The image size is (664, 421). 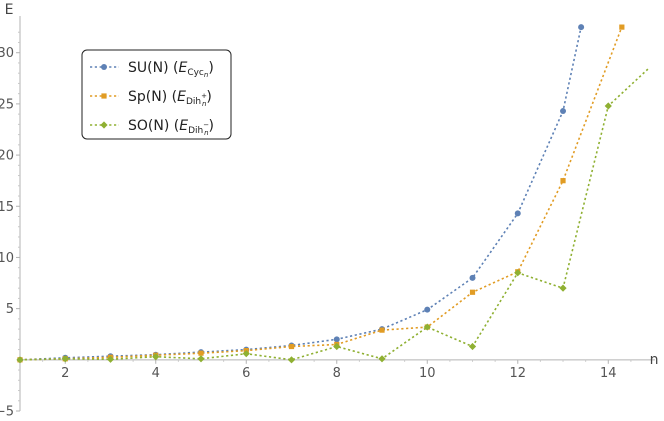 What do you see at coordinates (7, 53) in the screenshot?
I see `y-tick-label: 30` at bounding box center [7, 53].